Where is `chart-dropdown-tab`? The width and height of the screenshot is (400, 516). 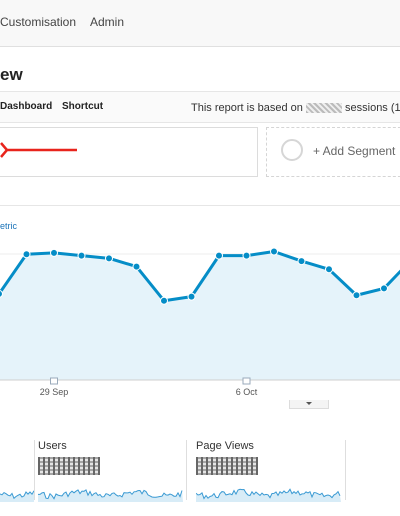 chart-dropdown-tab is located at coordinates (309, 404).